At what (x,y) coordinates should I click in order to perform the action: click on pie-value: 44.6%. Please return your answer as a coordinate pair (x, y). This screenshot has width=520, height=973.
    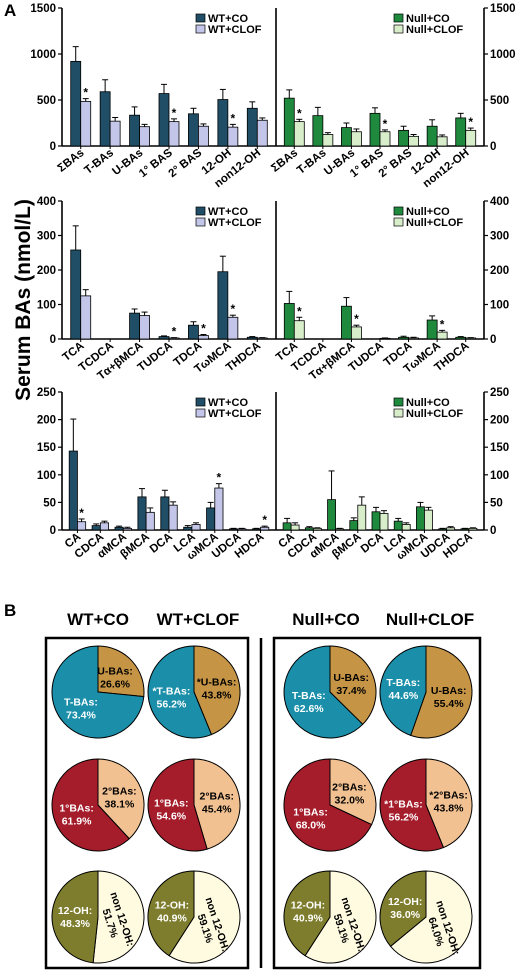
    Looking at the image, I should click on (403, 696).